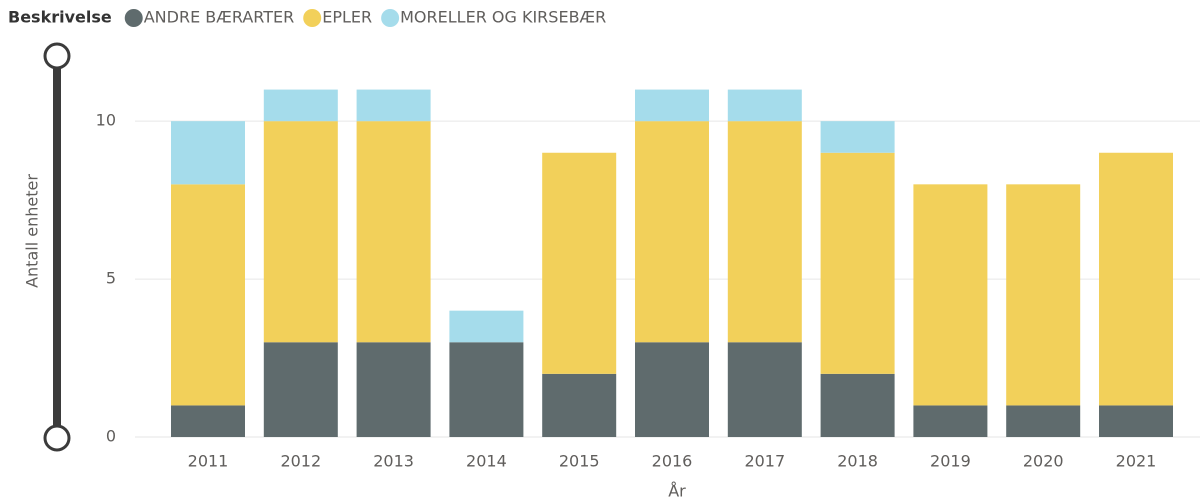 The width and height of the screenshot is (1202, 503). What do you see at coordinates (300, 461) in the screenshot?
I see `x-tick-label: 2012` at bounding box center [300, 461].